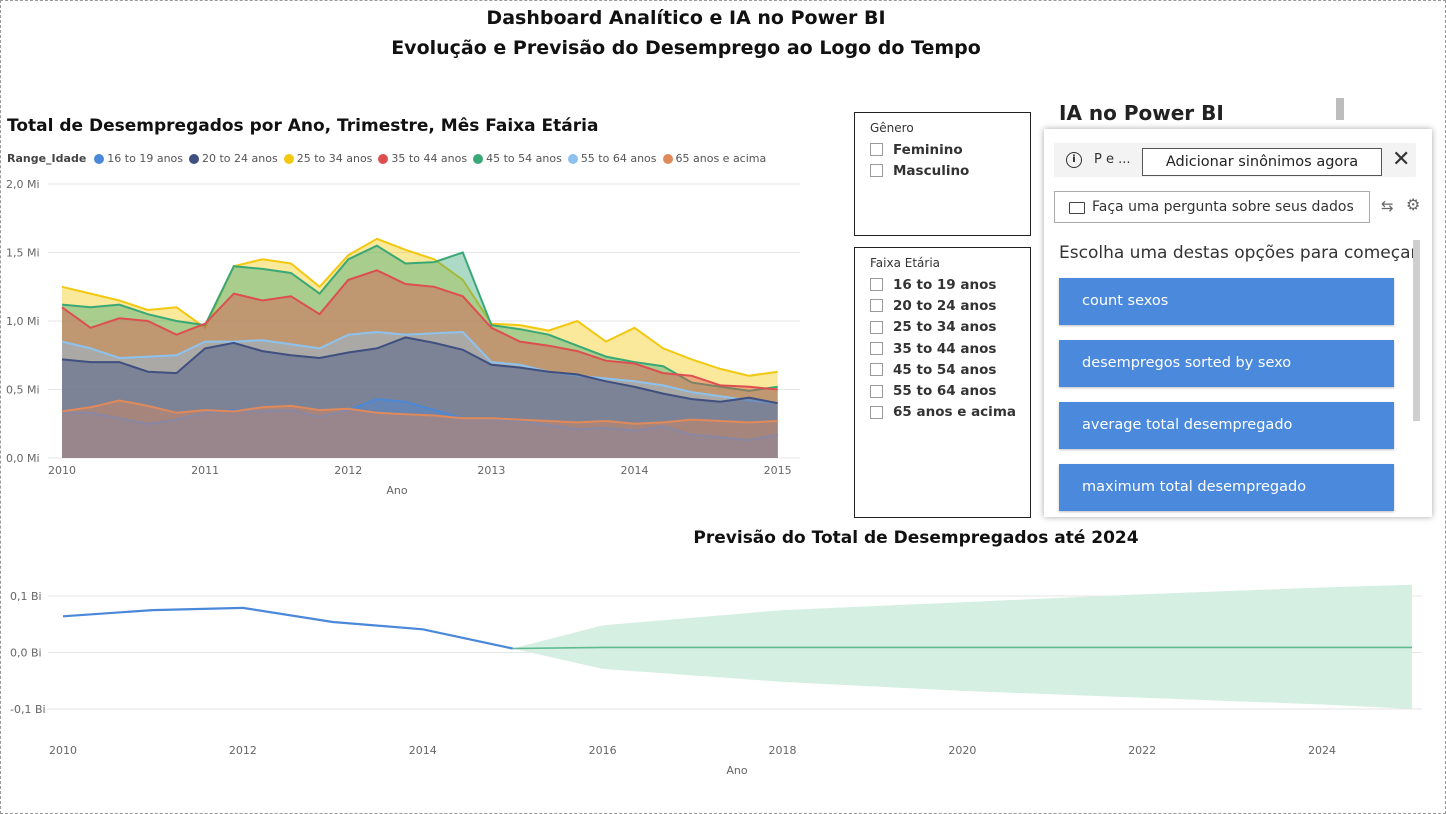 Image resolution: width=1446 pixels, height=814 pixels. What do you see at coordinates (491, 470) in the screenshot?
I see `x-tick-label: 2013` at bounding box center [491, 470].